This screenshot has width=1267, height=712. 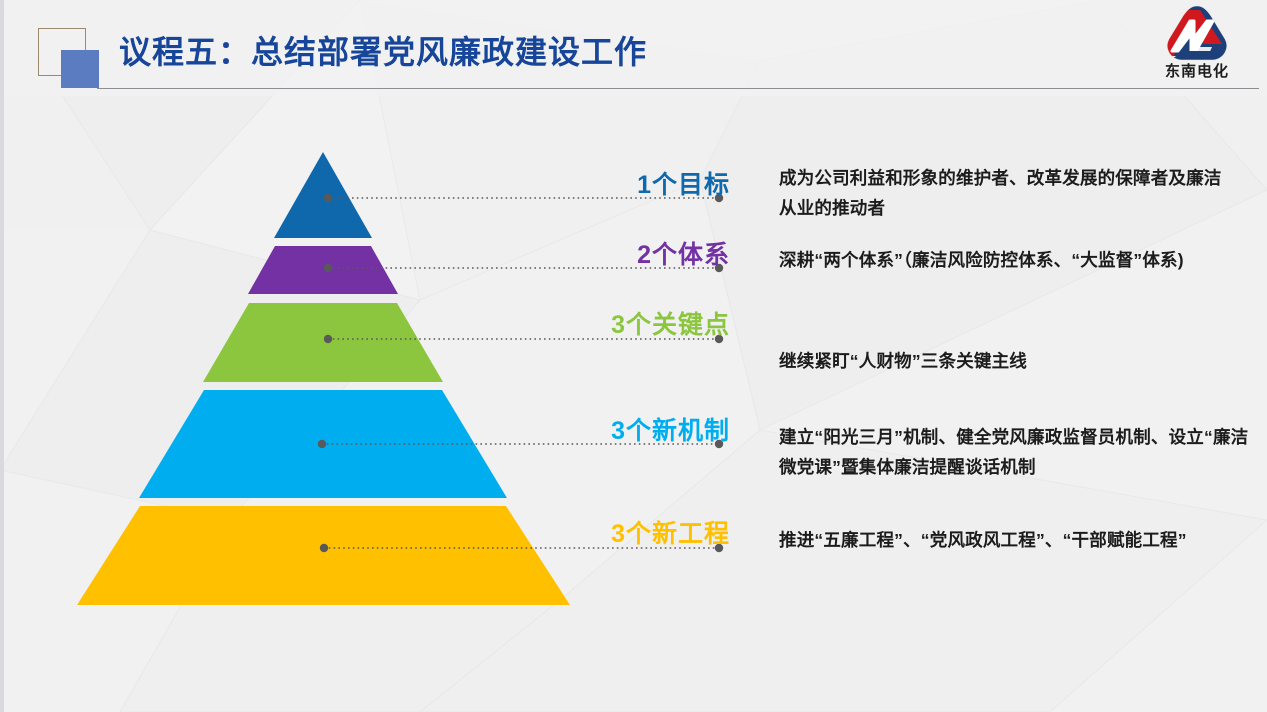 I want to click on pyramid-label-3: 3个关键点, so click(x=670, y=325).